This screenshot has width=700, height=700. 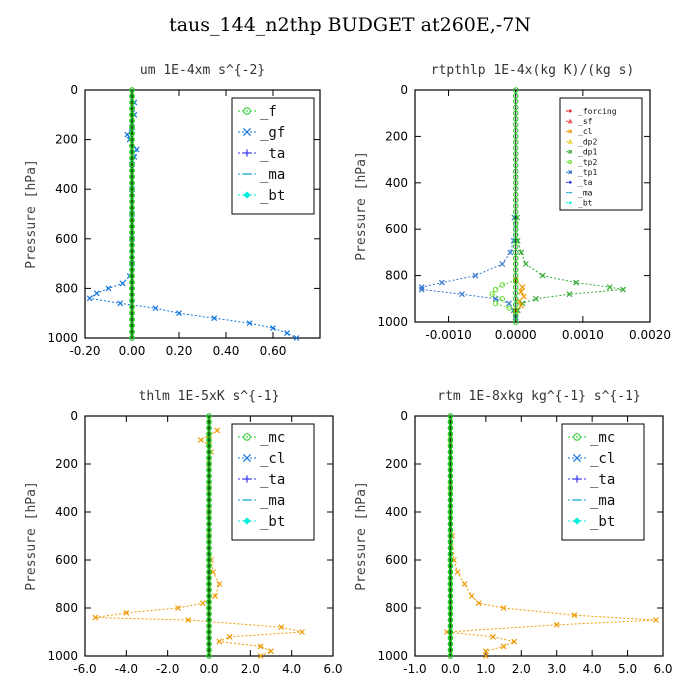 What do you see at coordinates (602, 438) in the screenshot?
I see `legend-entry: _mc` at bounding box center [602, 438].